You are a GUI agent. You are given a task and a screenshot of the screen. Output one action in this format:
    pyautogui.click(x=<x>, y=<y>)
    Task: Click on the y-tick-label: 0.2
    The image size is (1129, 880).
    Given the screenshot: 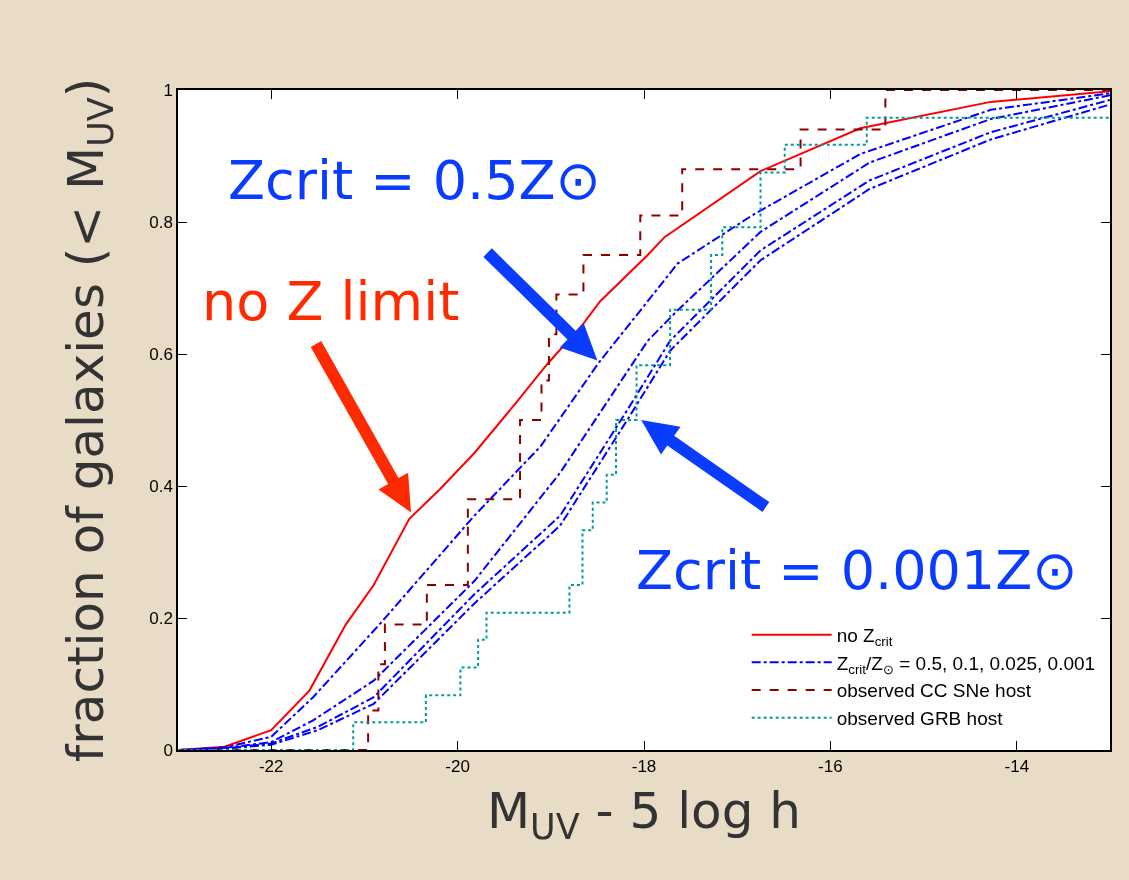 What is the action you would take?
    pyautogui.click(x=161, y=618)
    